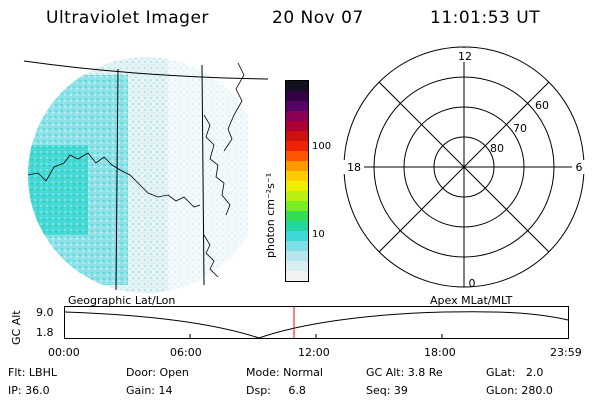 The width and height of the screenshot is (600, 400). I want to click on colorbar-tick-10: 10, so click(318, 234).